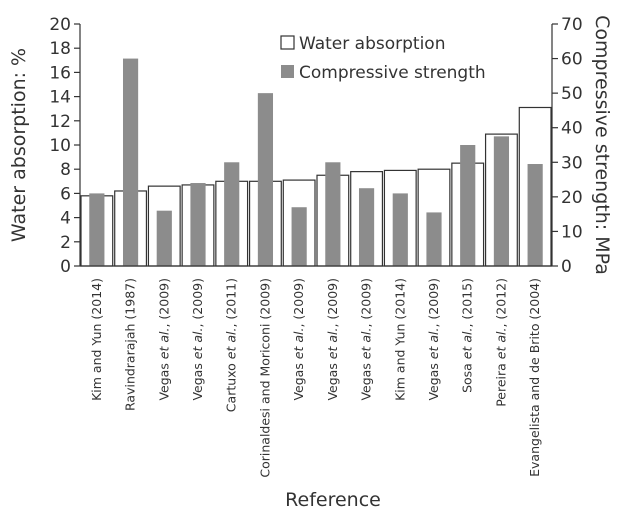 The image size is (622, 513). I want to click on category-label: Ravindrarajah (1987), so click(130, 344).